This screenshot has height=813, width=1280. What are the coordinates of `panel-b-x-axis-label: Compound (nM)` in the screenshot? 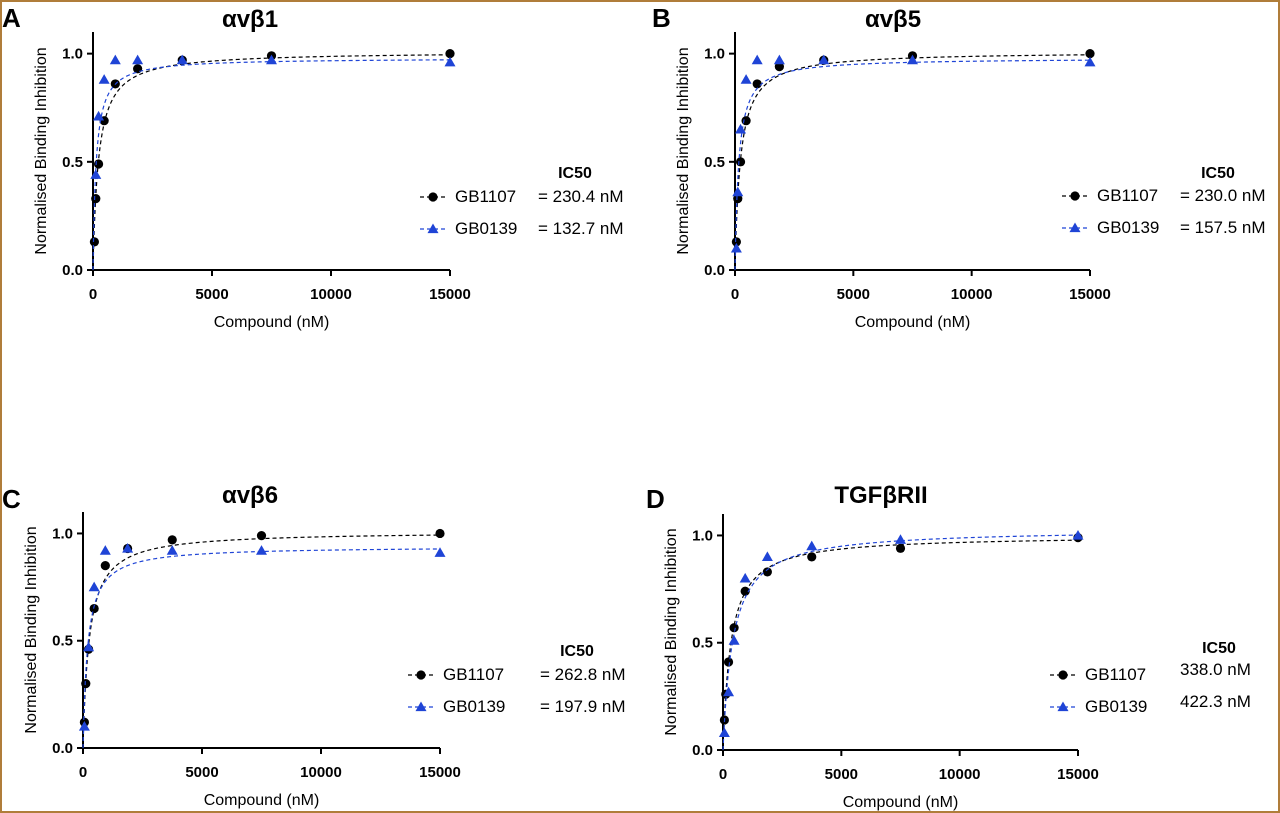 It's located at (913, 322).